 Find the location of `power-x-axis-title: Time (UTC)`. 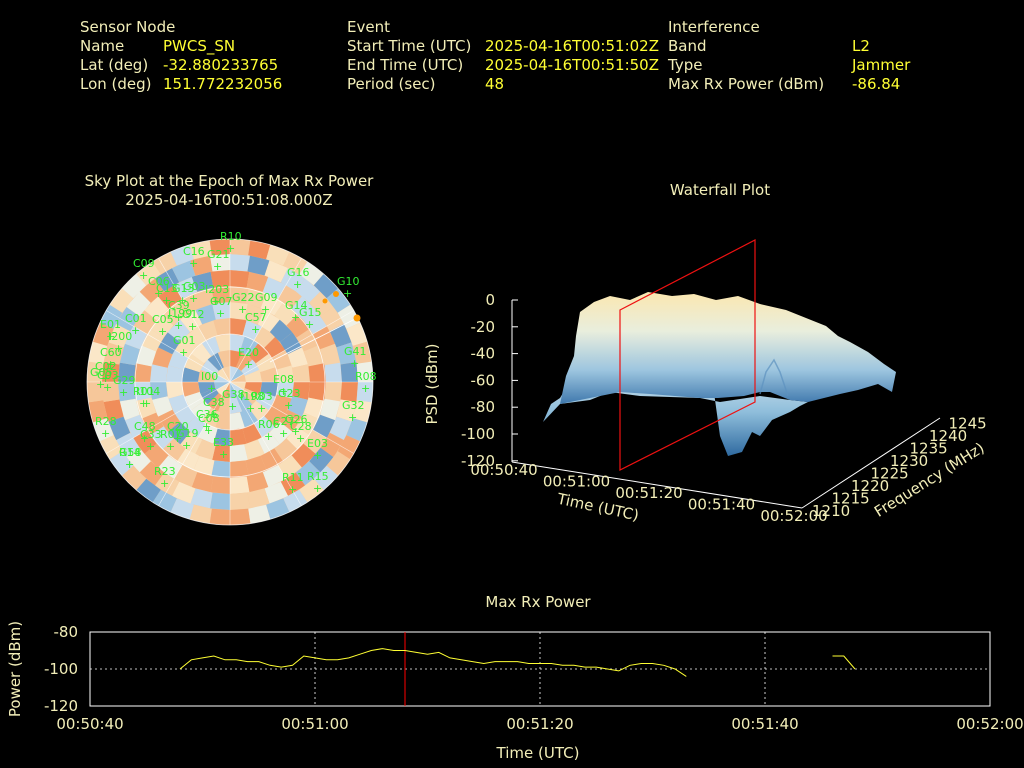

power-x-axis-title: Time (UTC) is located at coordinates (538, 753).